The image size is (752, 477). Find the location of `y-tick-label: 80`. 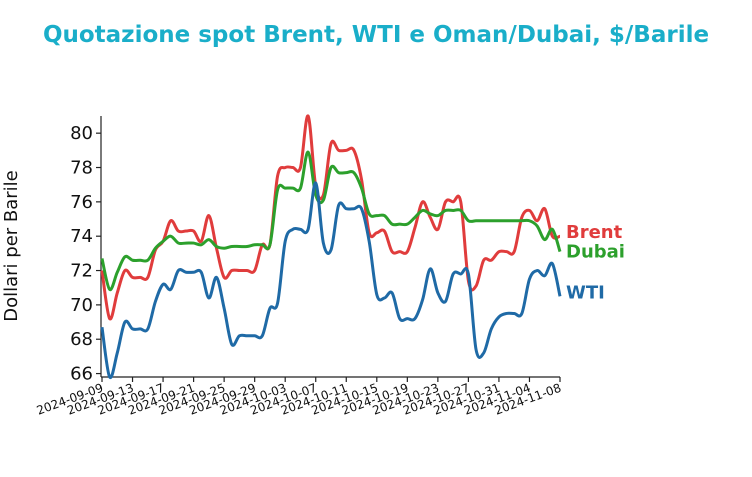

y-tick-label: 80 is located at coordinates (81, 133).